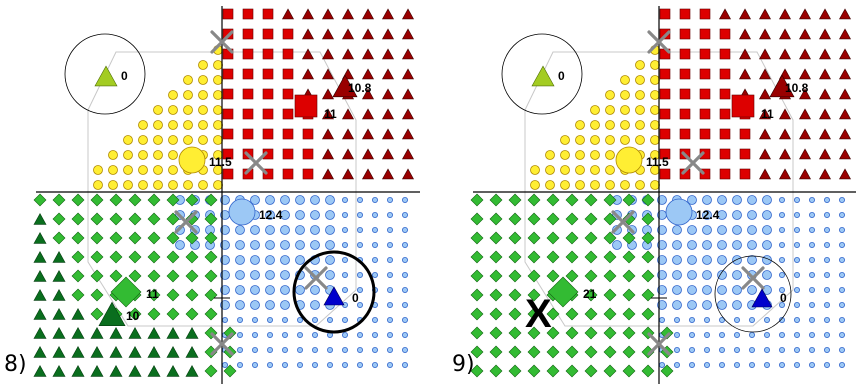  I want to click on panel-label-9: 9), so click(463, 364).